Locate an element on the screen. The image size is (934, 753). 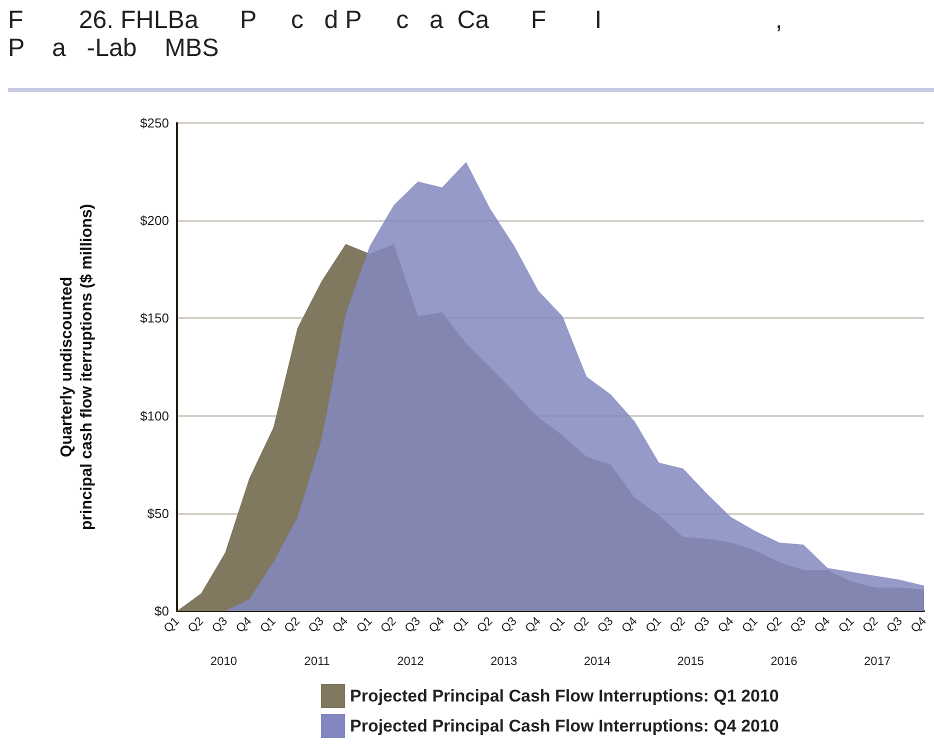
text: 2017 is located at coordinates (877, 661).